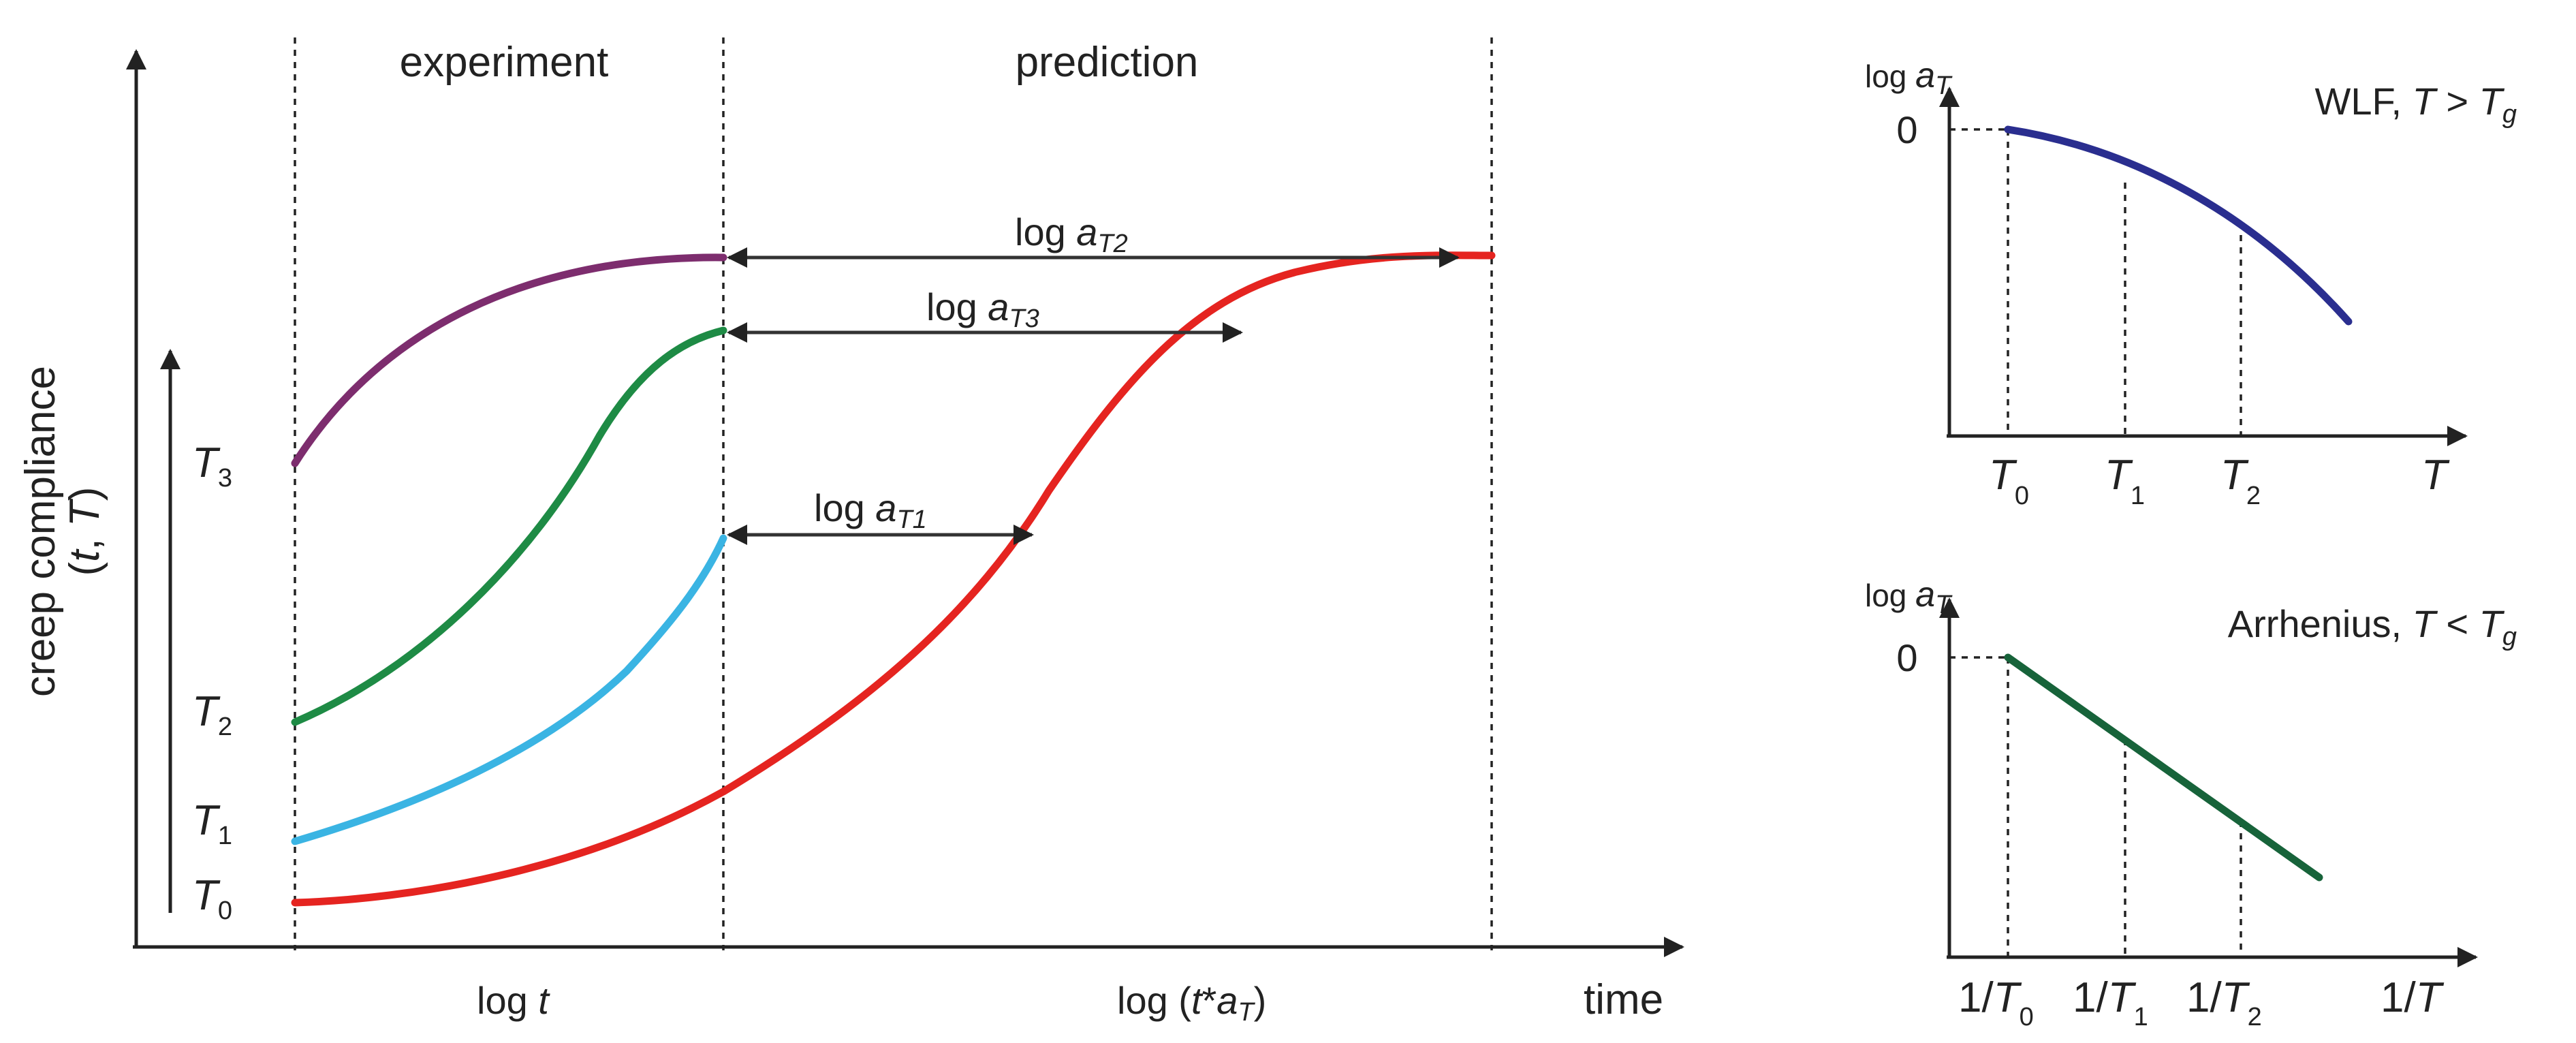 The width and height of the screenshot is (2576, 1043). Describe the element at coordinates (513, 1000) in the screenshot. I see `x-label-log-t: log t` at that location.